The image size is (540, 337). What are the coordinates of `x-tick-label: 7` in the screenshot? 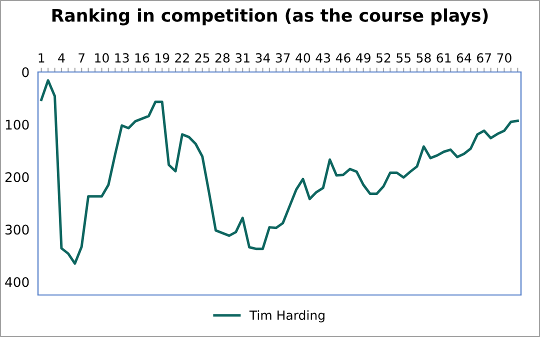 It's located at (81, 57).